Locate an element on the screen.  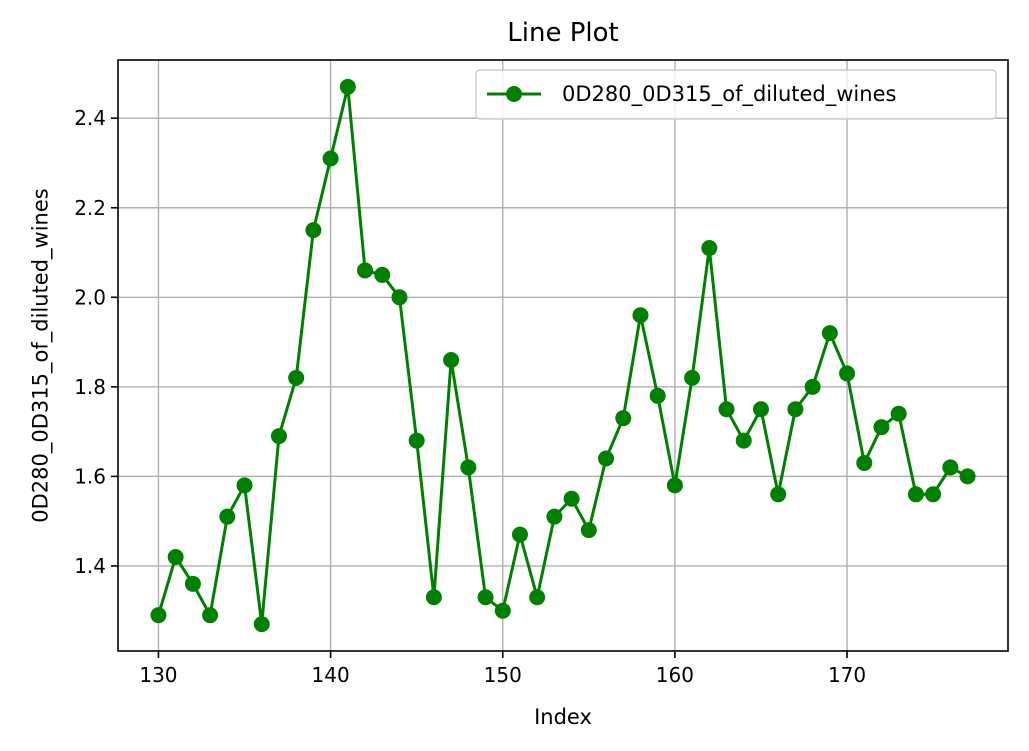
legend-marker-swatch is located at coordinates (514, 94).